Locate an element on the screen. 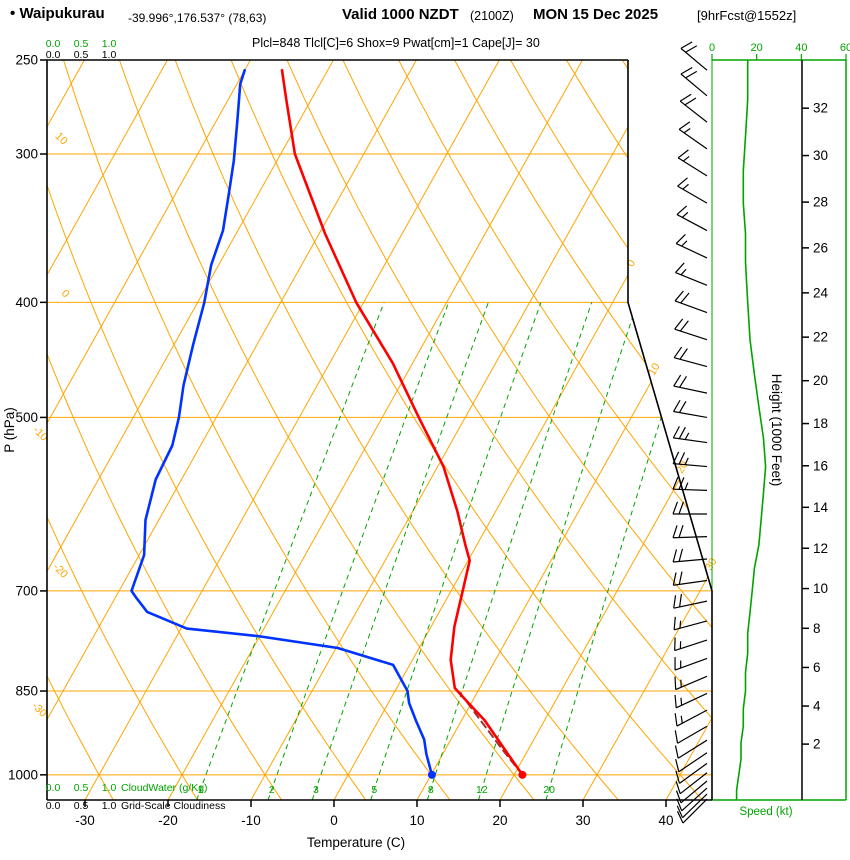 Image resolution: width=850 pixels, height=860 pixels. forecast-ref: [9hrFcst@1552z] is located at coordinates (747, 15).